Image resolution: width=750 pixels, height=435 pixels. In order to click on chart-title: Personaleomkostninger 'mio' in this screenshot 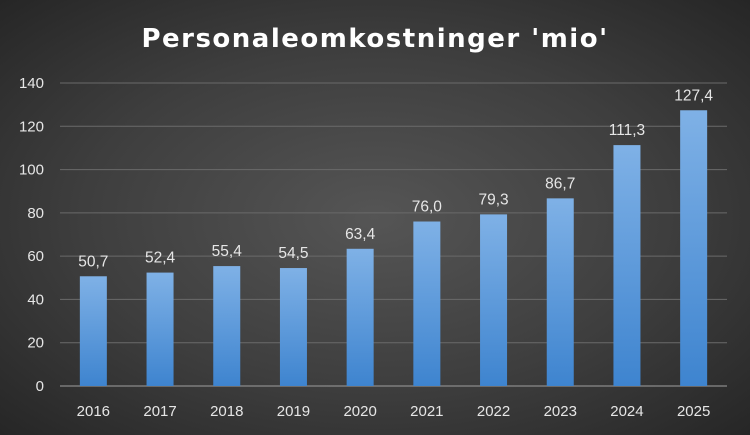, I will do `click(374, 39)`.